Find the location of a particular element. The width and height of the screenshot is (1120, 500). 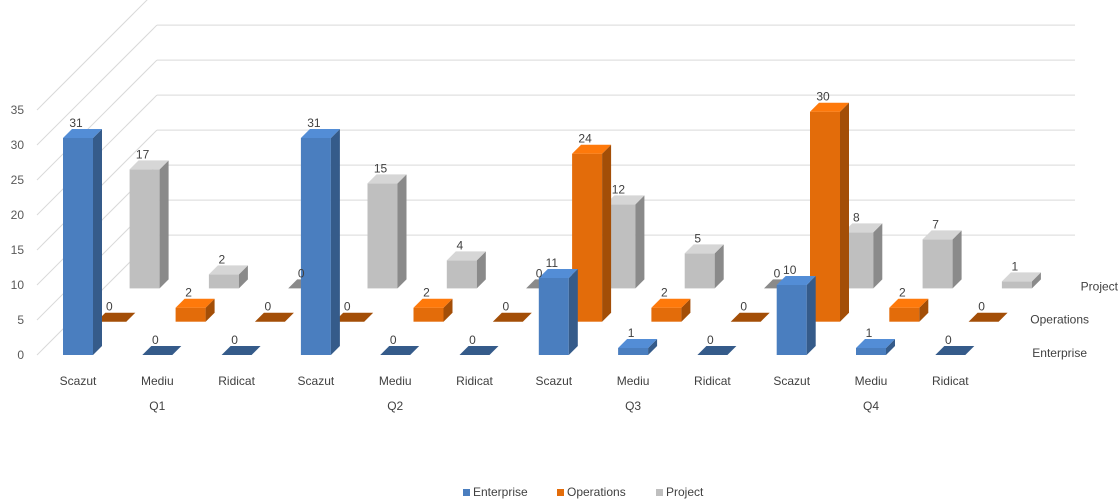

data-label: 10 is located at coordinates (790, 270).